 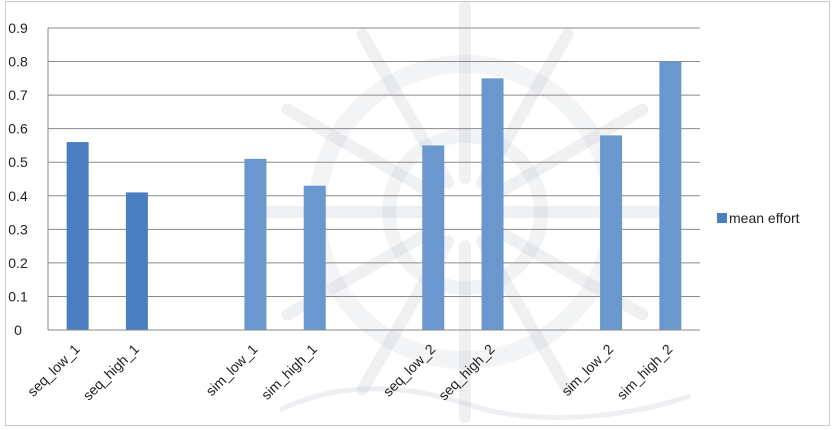 I want to click on y-tick-label: 0.5, so click(x=18, y=162).